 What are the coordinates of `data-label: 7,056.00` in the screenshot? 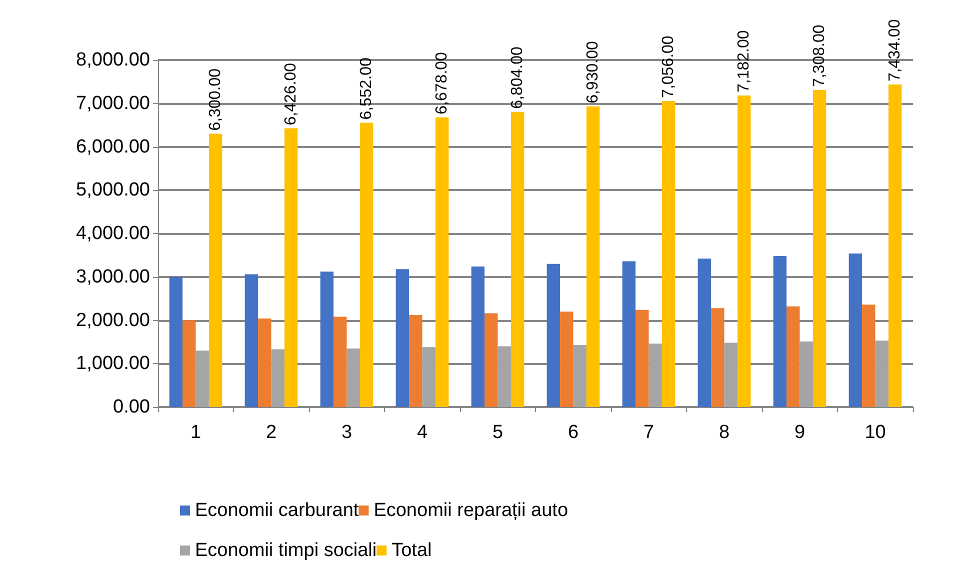 It's located at (669, 67).